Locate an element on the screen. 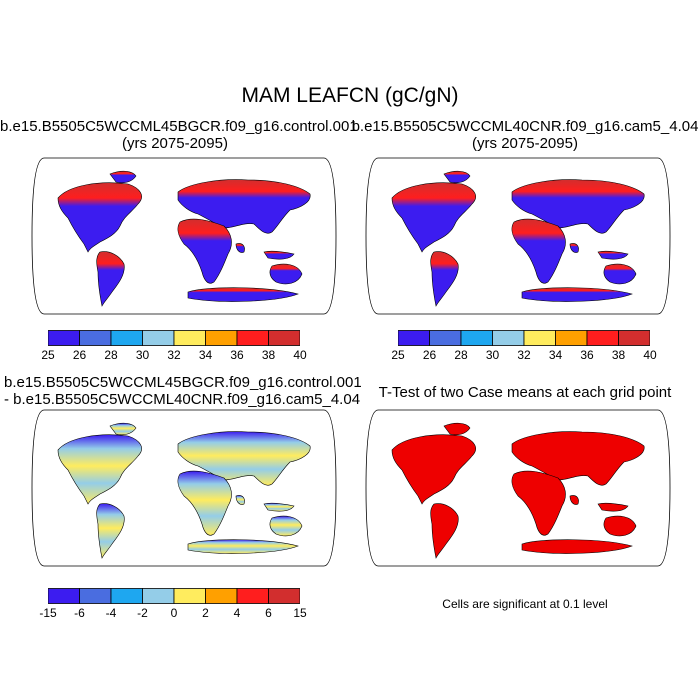 The image size is (700, 700). map-ttest is located at coordinates (518, 488).